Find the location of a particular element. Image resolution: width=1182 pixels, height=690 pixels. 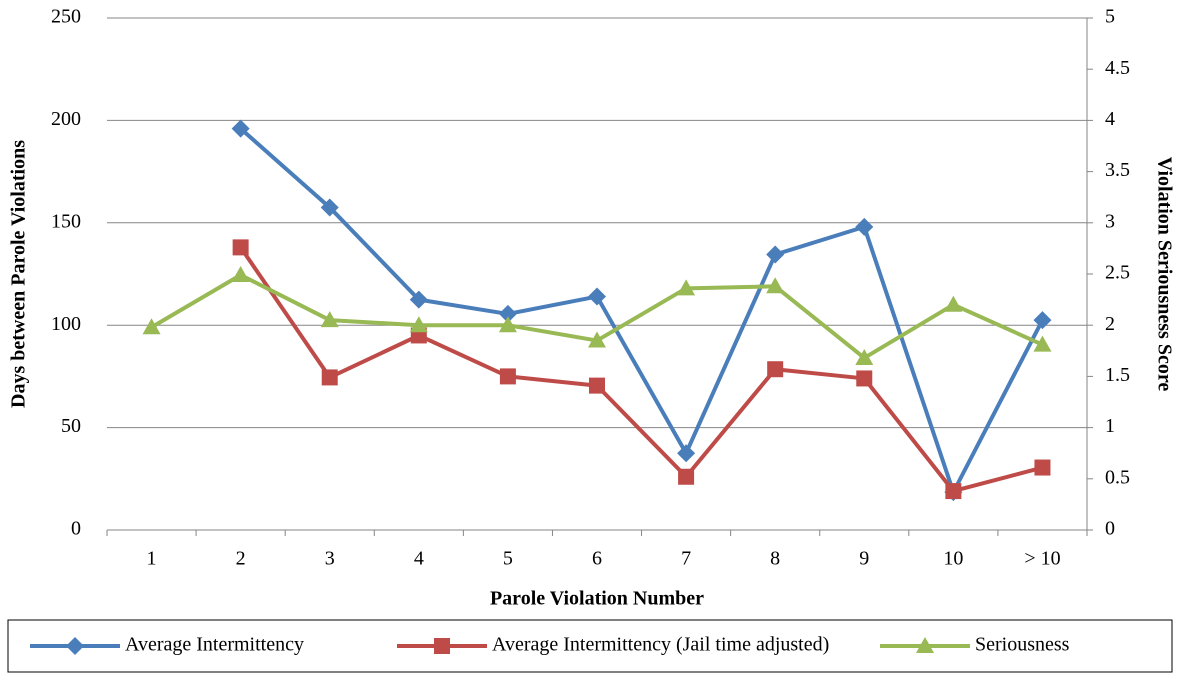

y2-tick-label: 3.5 is located at coordinates (1117, 170).